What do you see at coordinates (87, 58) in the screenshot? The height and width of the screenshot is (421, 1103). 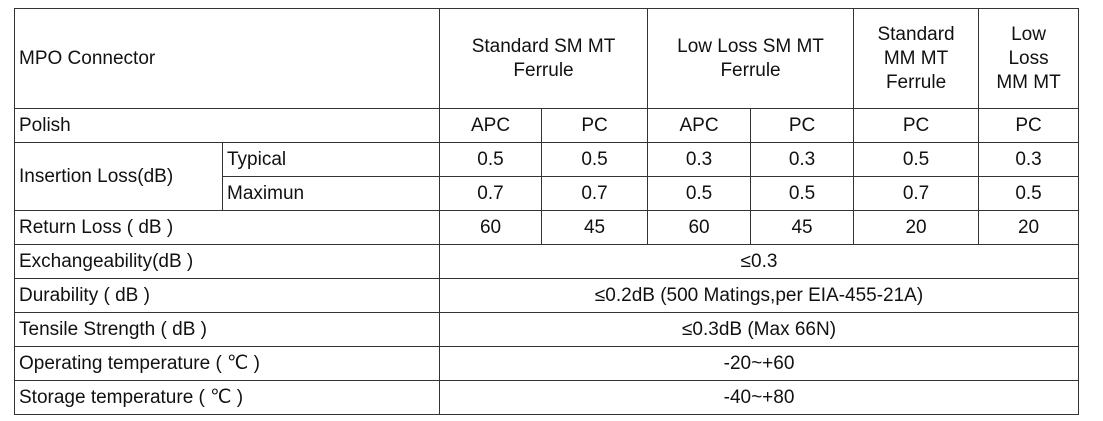 I see `header-text: MPO Connector` at bounding box center [87, 58].